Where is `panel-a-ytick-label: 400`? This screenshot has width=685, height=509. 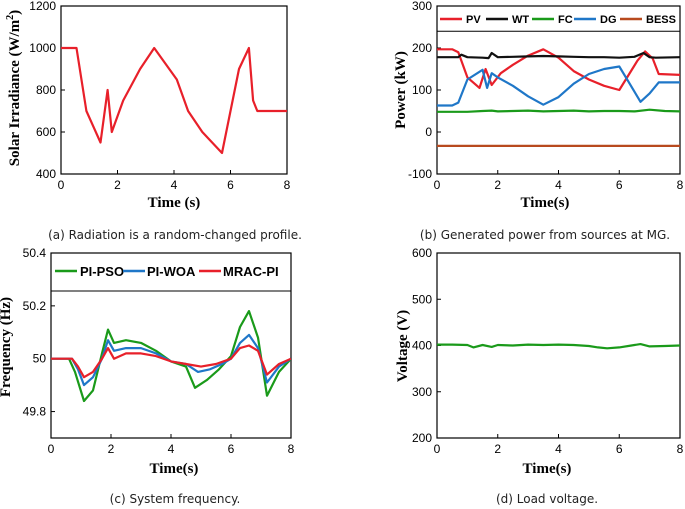
panel-a-ytick-label: 400 is located at coordinates (46, 174).